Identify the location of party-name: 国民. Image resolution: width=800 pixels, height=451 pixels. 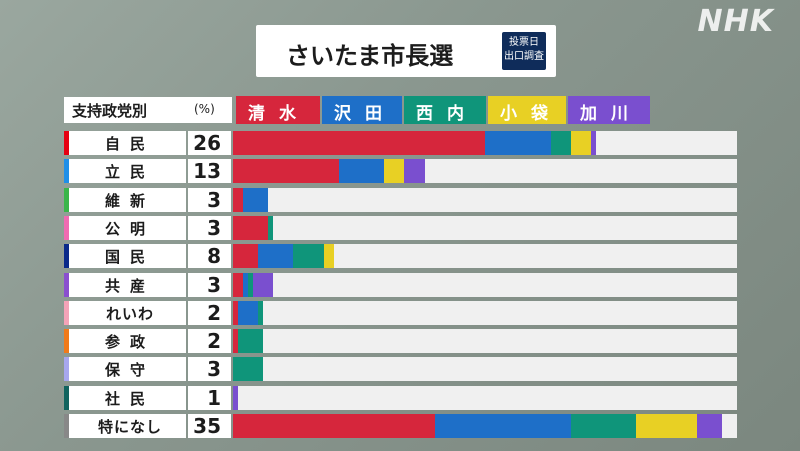
(129, 257).